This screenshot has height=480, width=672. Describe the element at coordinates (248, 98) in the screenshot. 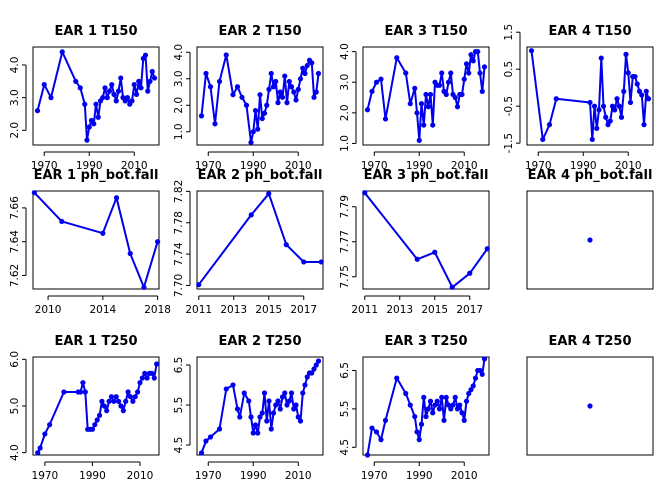

I see `panel-p2: EAR 2 T150 1970 1990 2010 1.0 2.0 3.0 4.0` at that location.